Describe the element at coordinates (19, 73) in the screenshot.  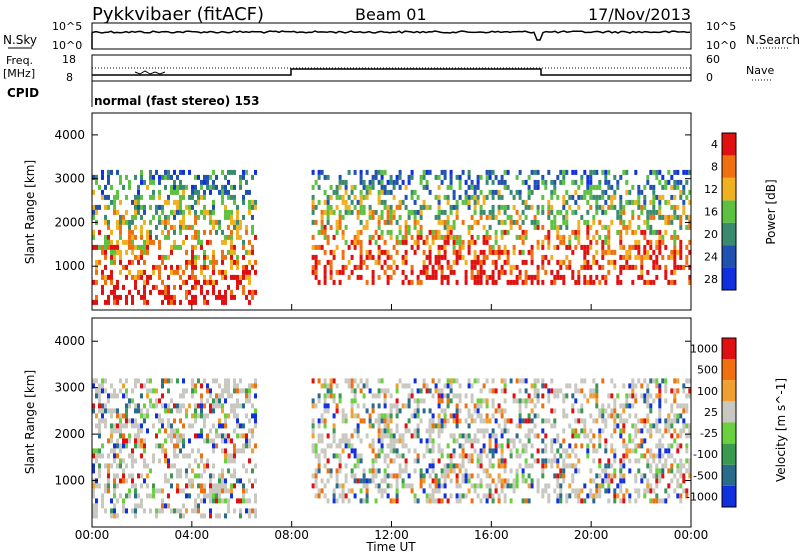
I see `freq-label-line2: [MHz]` at that location.